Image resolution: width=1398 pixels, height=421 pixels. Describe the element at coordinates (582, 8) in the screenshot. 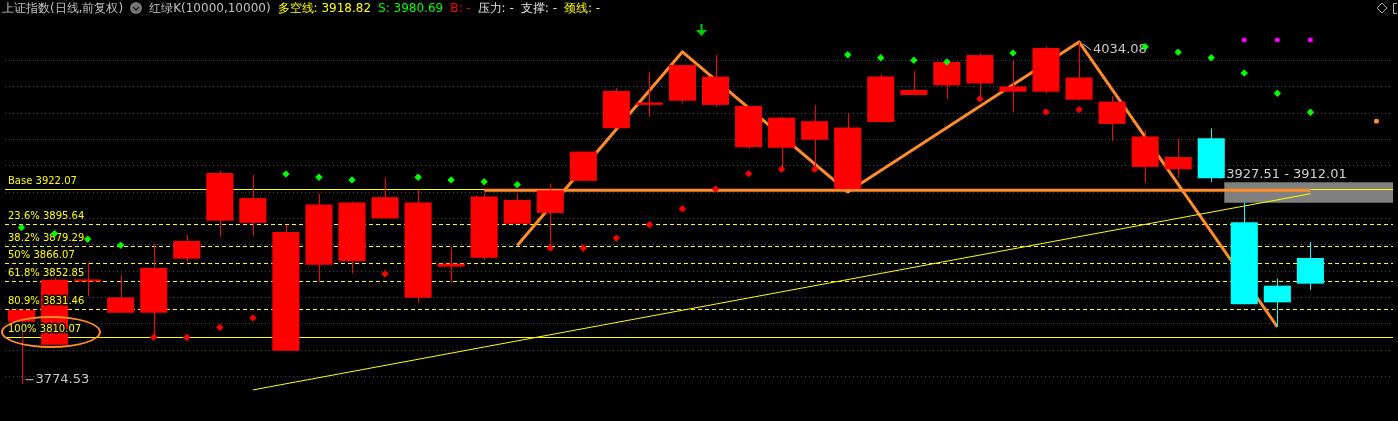

I see `text: 颈线: -` at that location.